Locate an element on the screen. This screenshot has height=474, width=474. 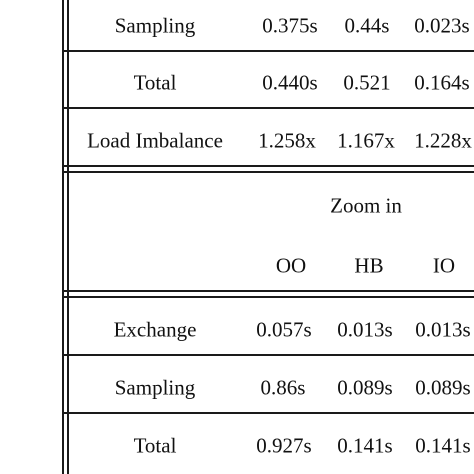
cell-oo: 1.258x is located at coordinates (287, 140).